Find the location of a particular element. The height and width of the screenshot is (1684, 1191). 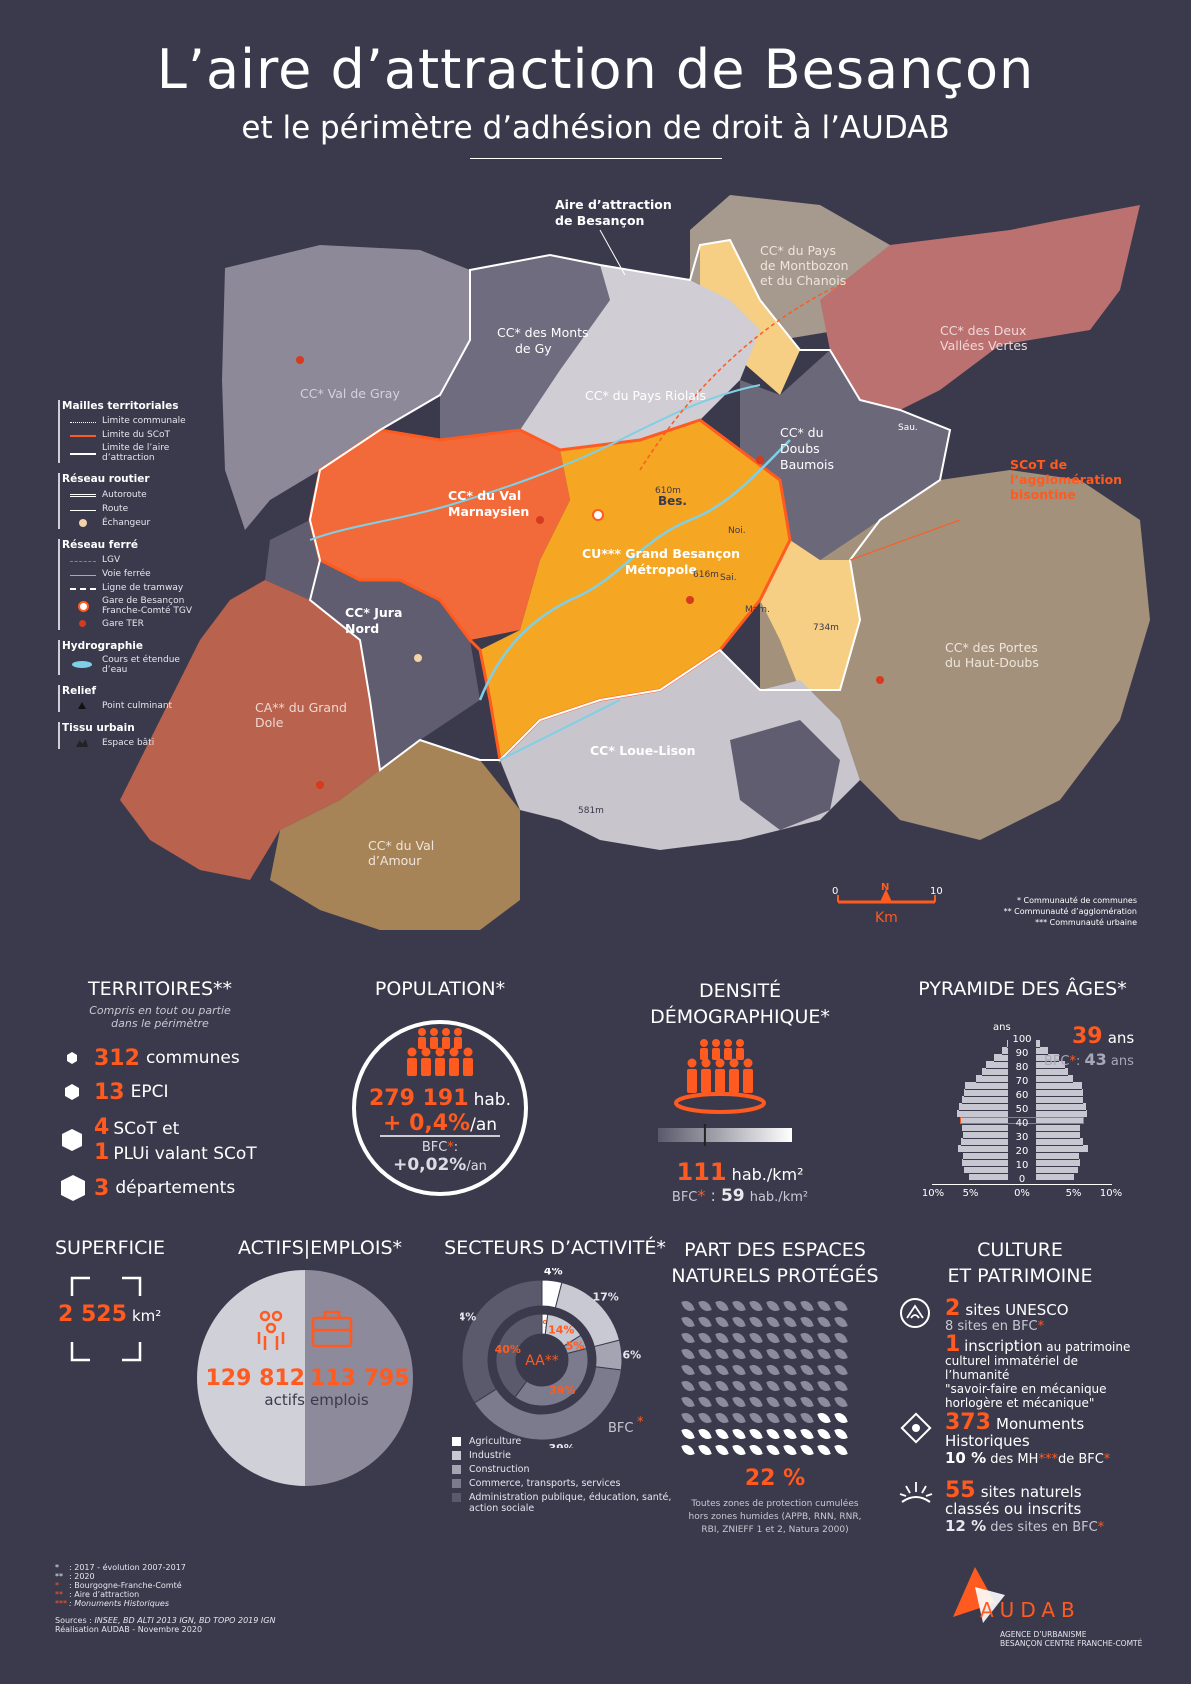

label-pays-riolais: CC* du Pays Riolais is located at coordinates (645, 395).